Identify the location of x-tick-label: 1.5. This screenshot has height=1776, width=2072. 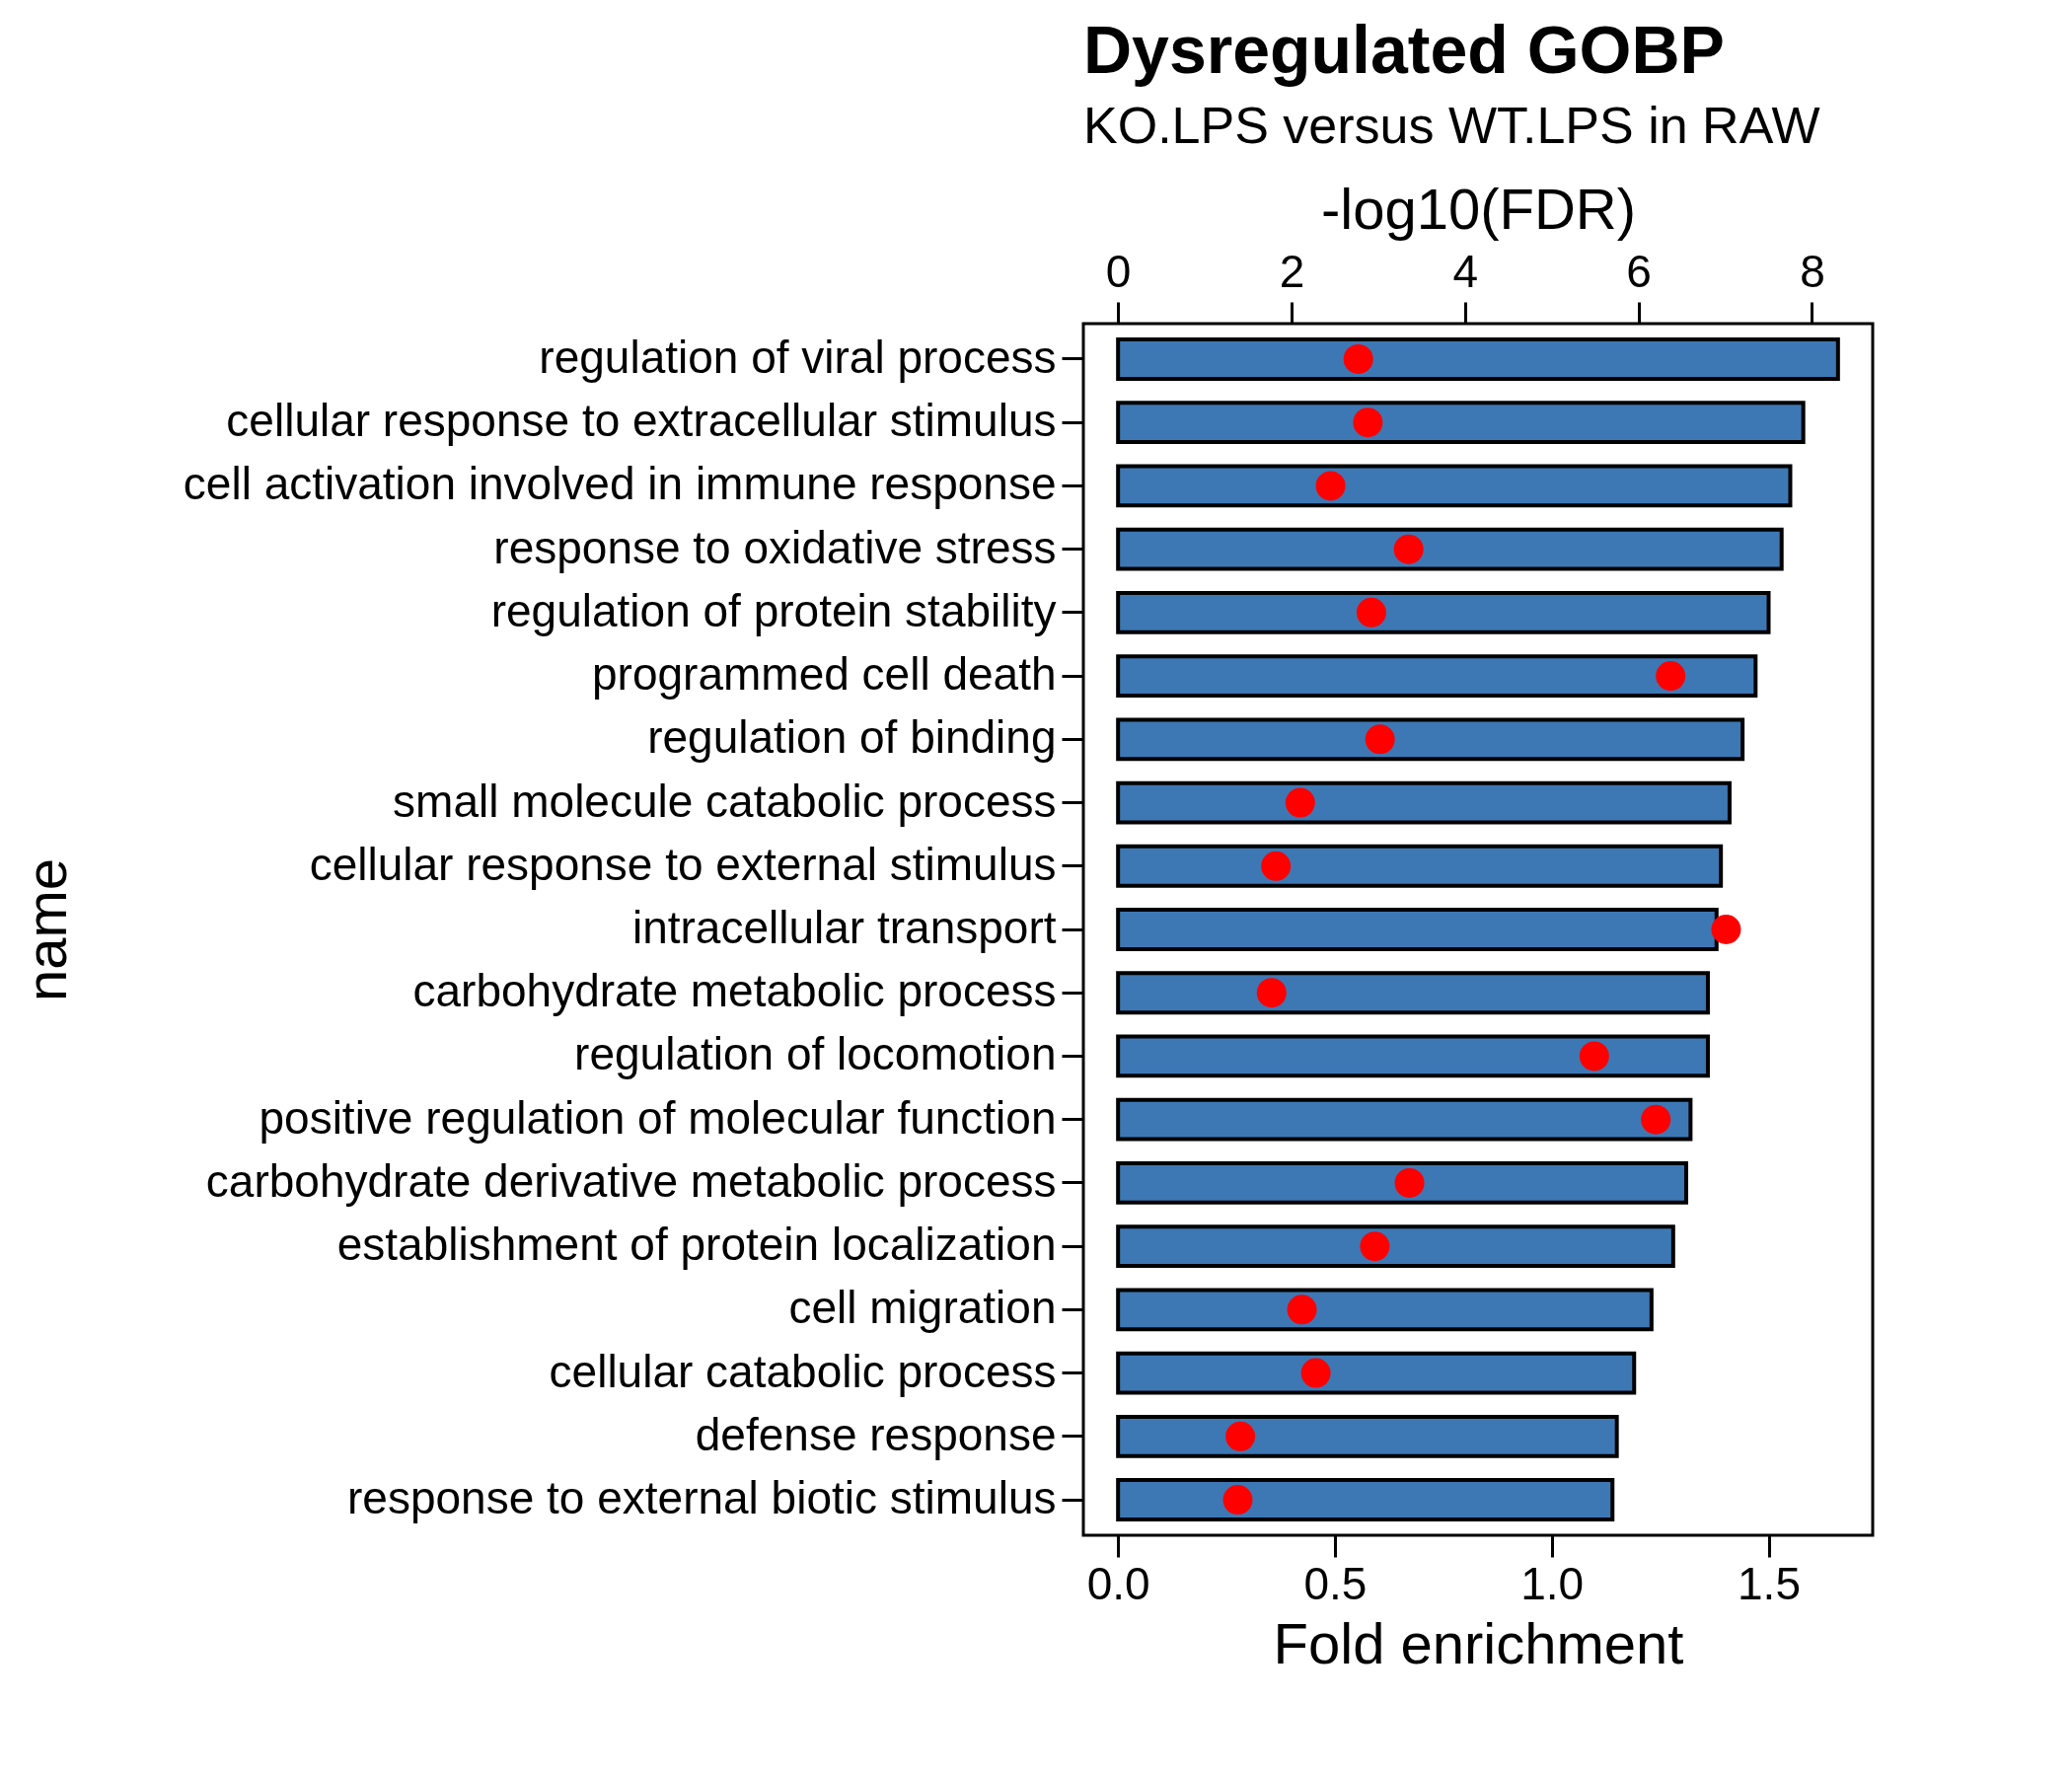
(1770, 1583).